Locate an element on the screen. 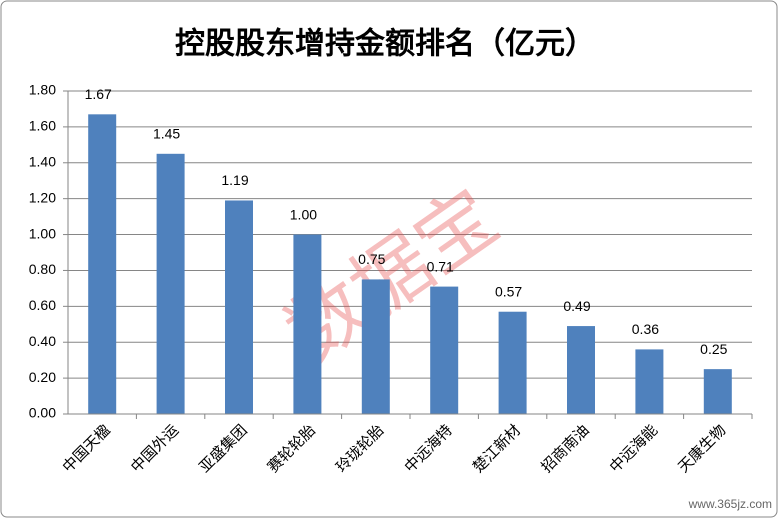 The image size is (778, 518). value-label: 0.71 is located at coordinates (440, 266).